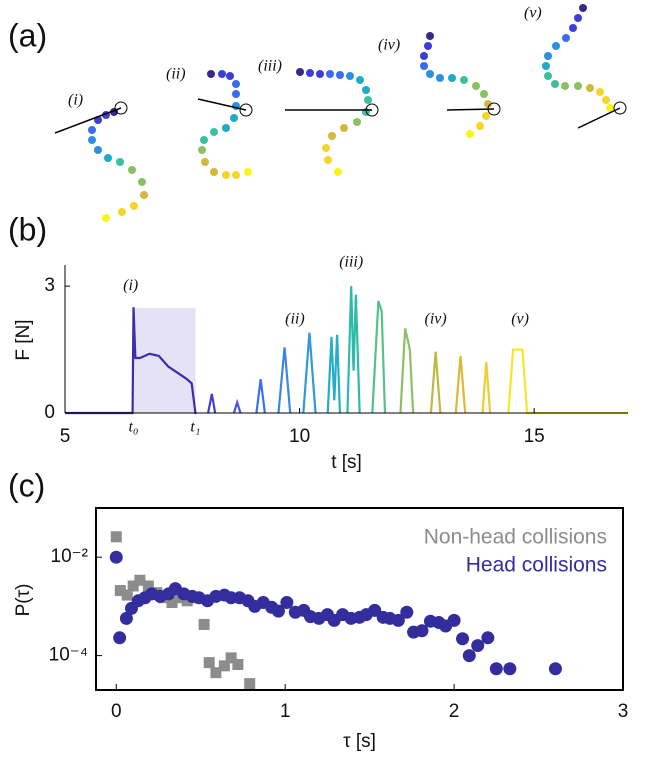  Describe the element at coordinates (65, 436) in the screenshot. I see `x-tick-label: 5` at that location.